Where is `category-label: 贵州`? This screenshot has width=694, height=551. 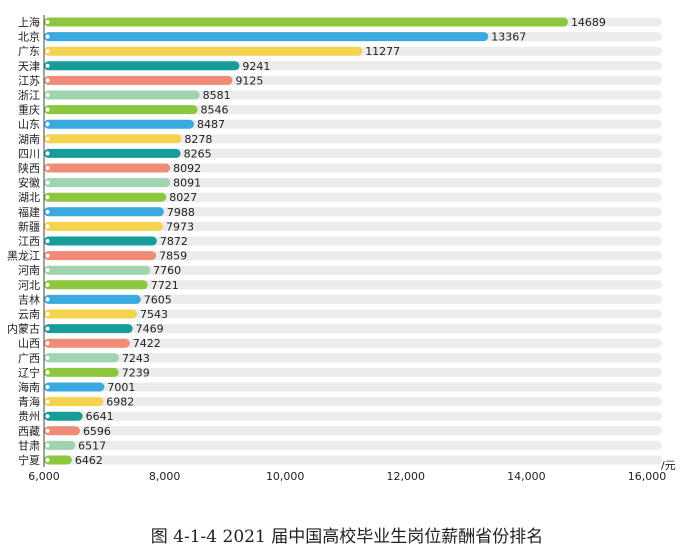 category-label: 贵州 is located at coordinates (29, 416).